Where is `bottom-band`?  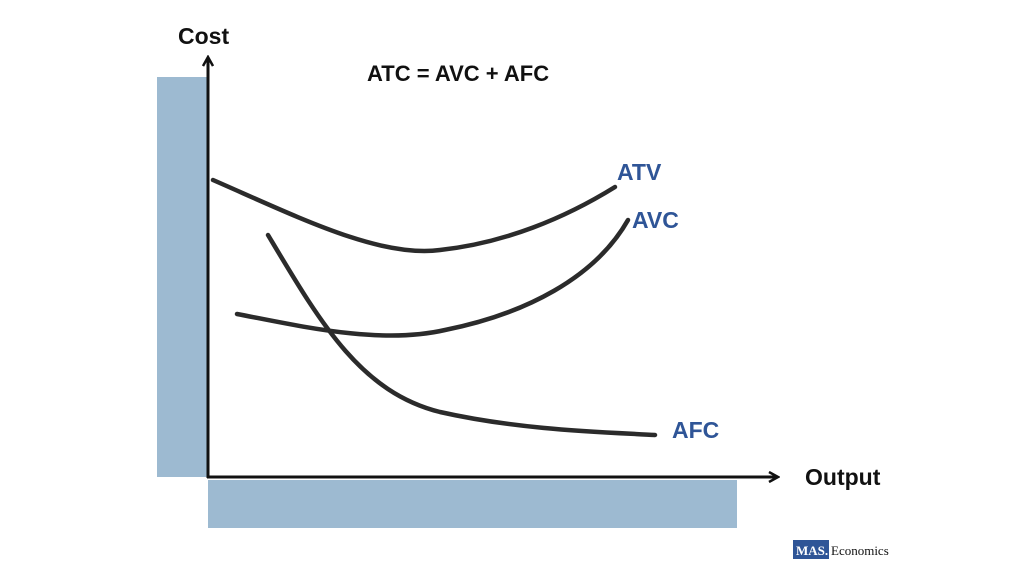 bottom-band is located at coordinates (472, 504).